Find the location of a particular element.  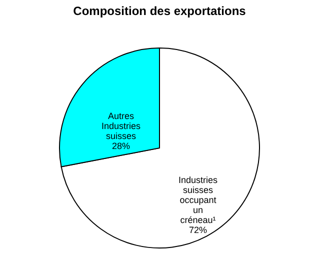

slice-label: Industries suisses occupant un créneau¹ is located at coordinates (198, 199).